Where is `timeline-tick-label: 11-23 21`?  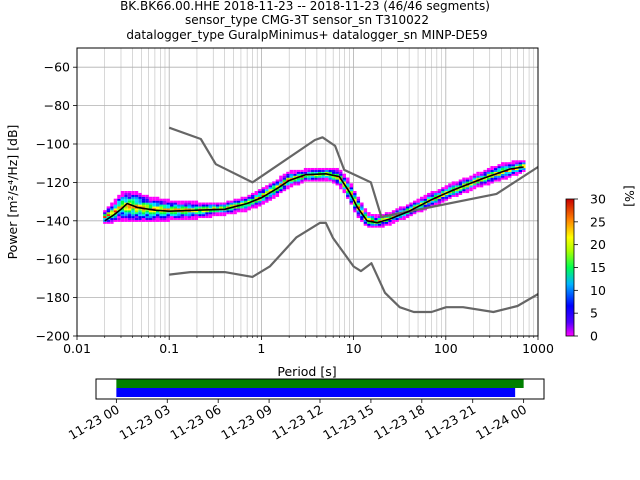 timeline-tick-label: 11-23 21 is located at coordinates (450, 422).